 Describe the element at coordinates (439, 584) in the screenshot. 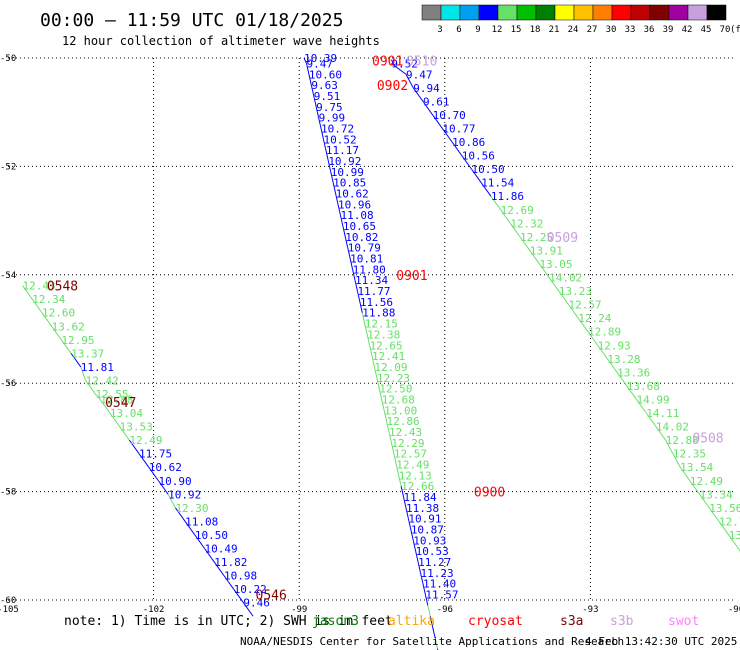

I see `swh-value-label: 11.40` at that location.